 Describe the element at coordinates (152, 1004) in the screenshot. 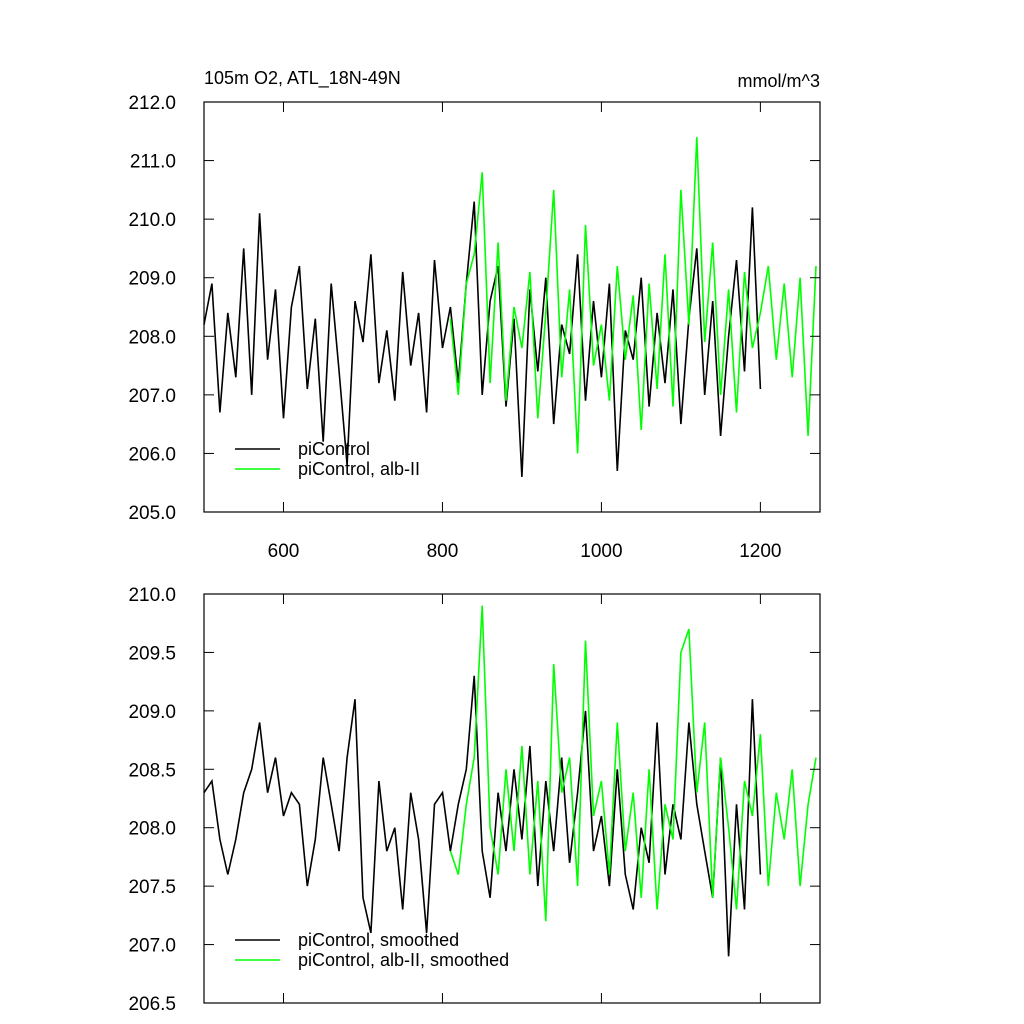

I see `y-tick-label: 206.5` at that location.